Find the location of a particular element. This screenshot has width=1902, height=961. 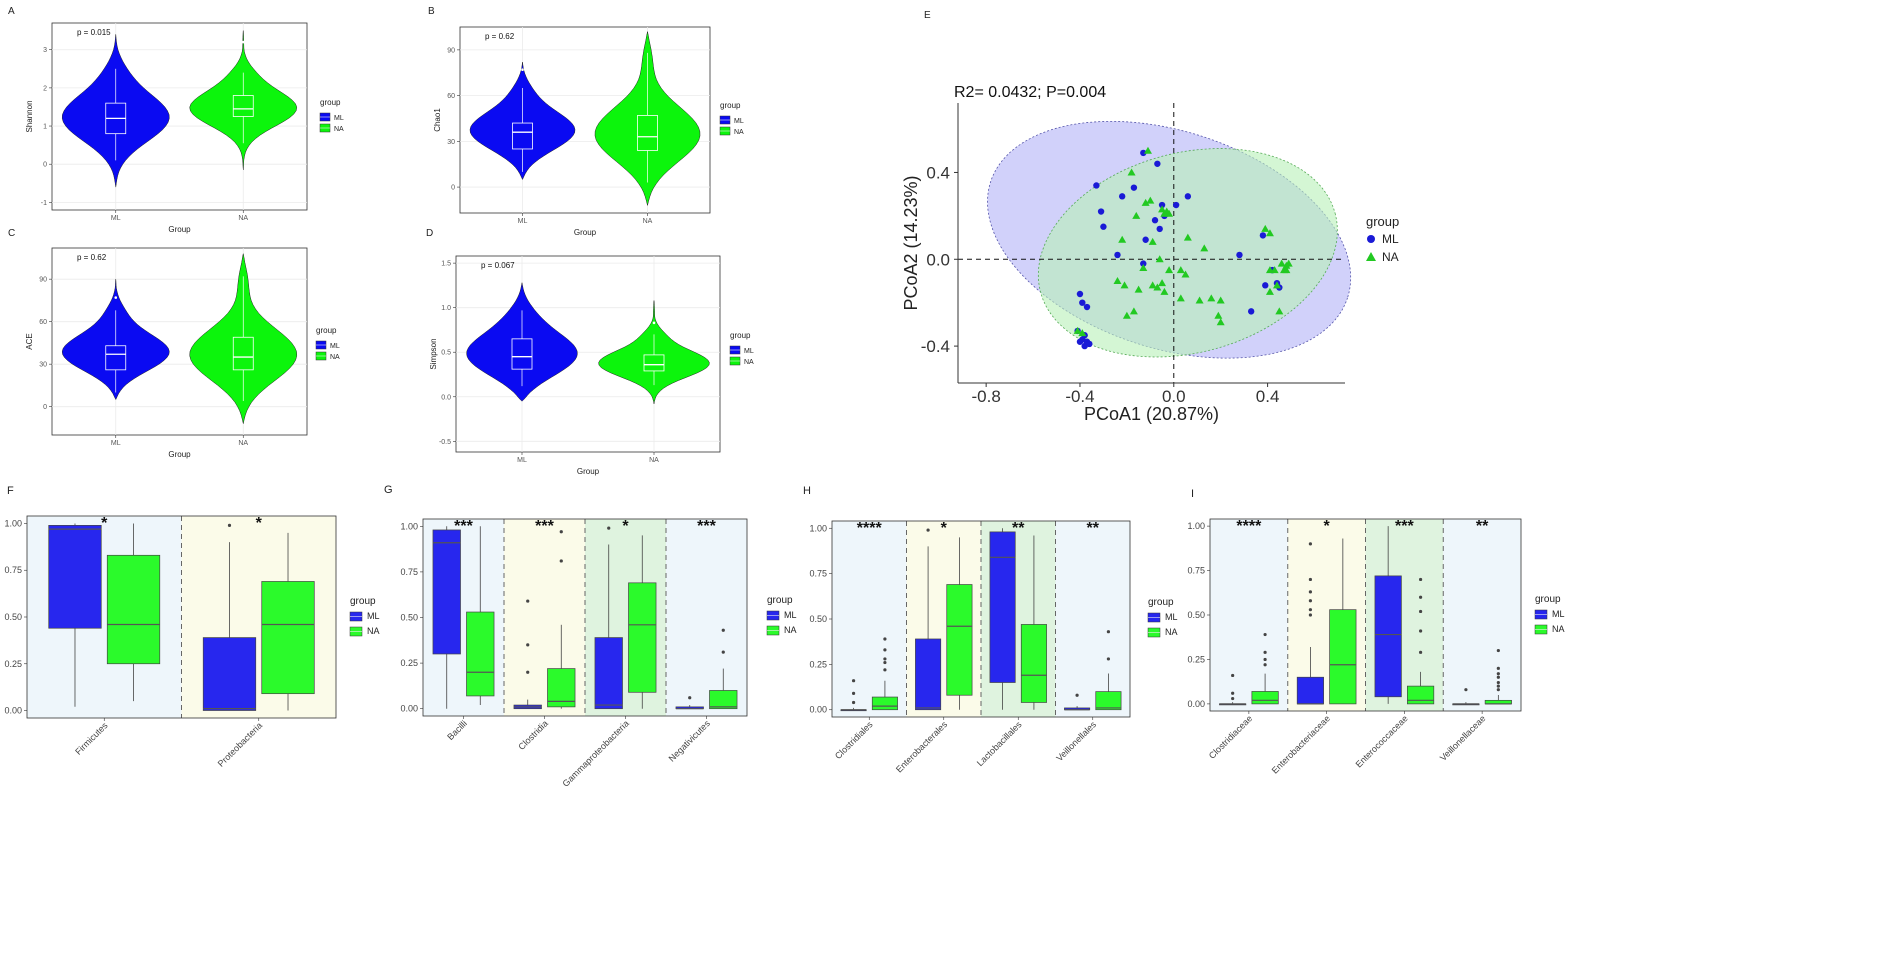

panel-C: C 0 30 60 90 ML NA p = 0.62 Group ACE is located at coordinates (158, 343).